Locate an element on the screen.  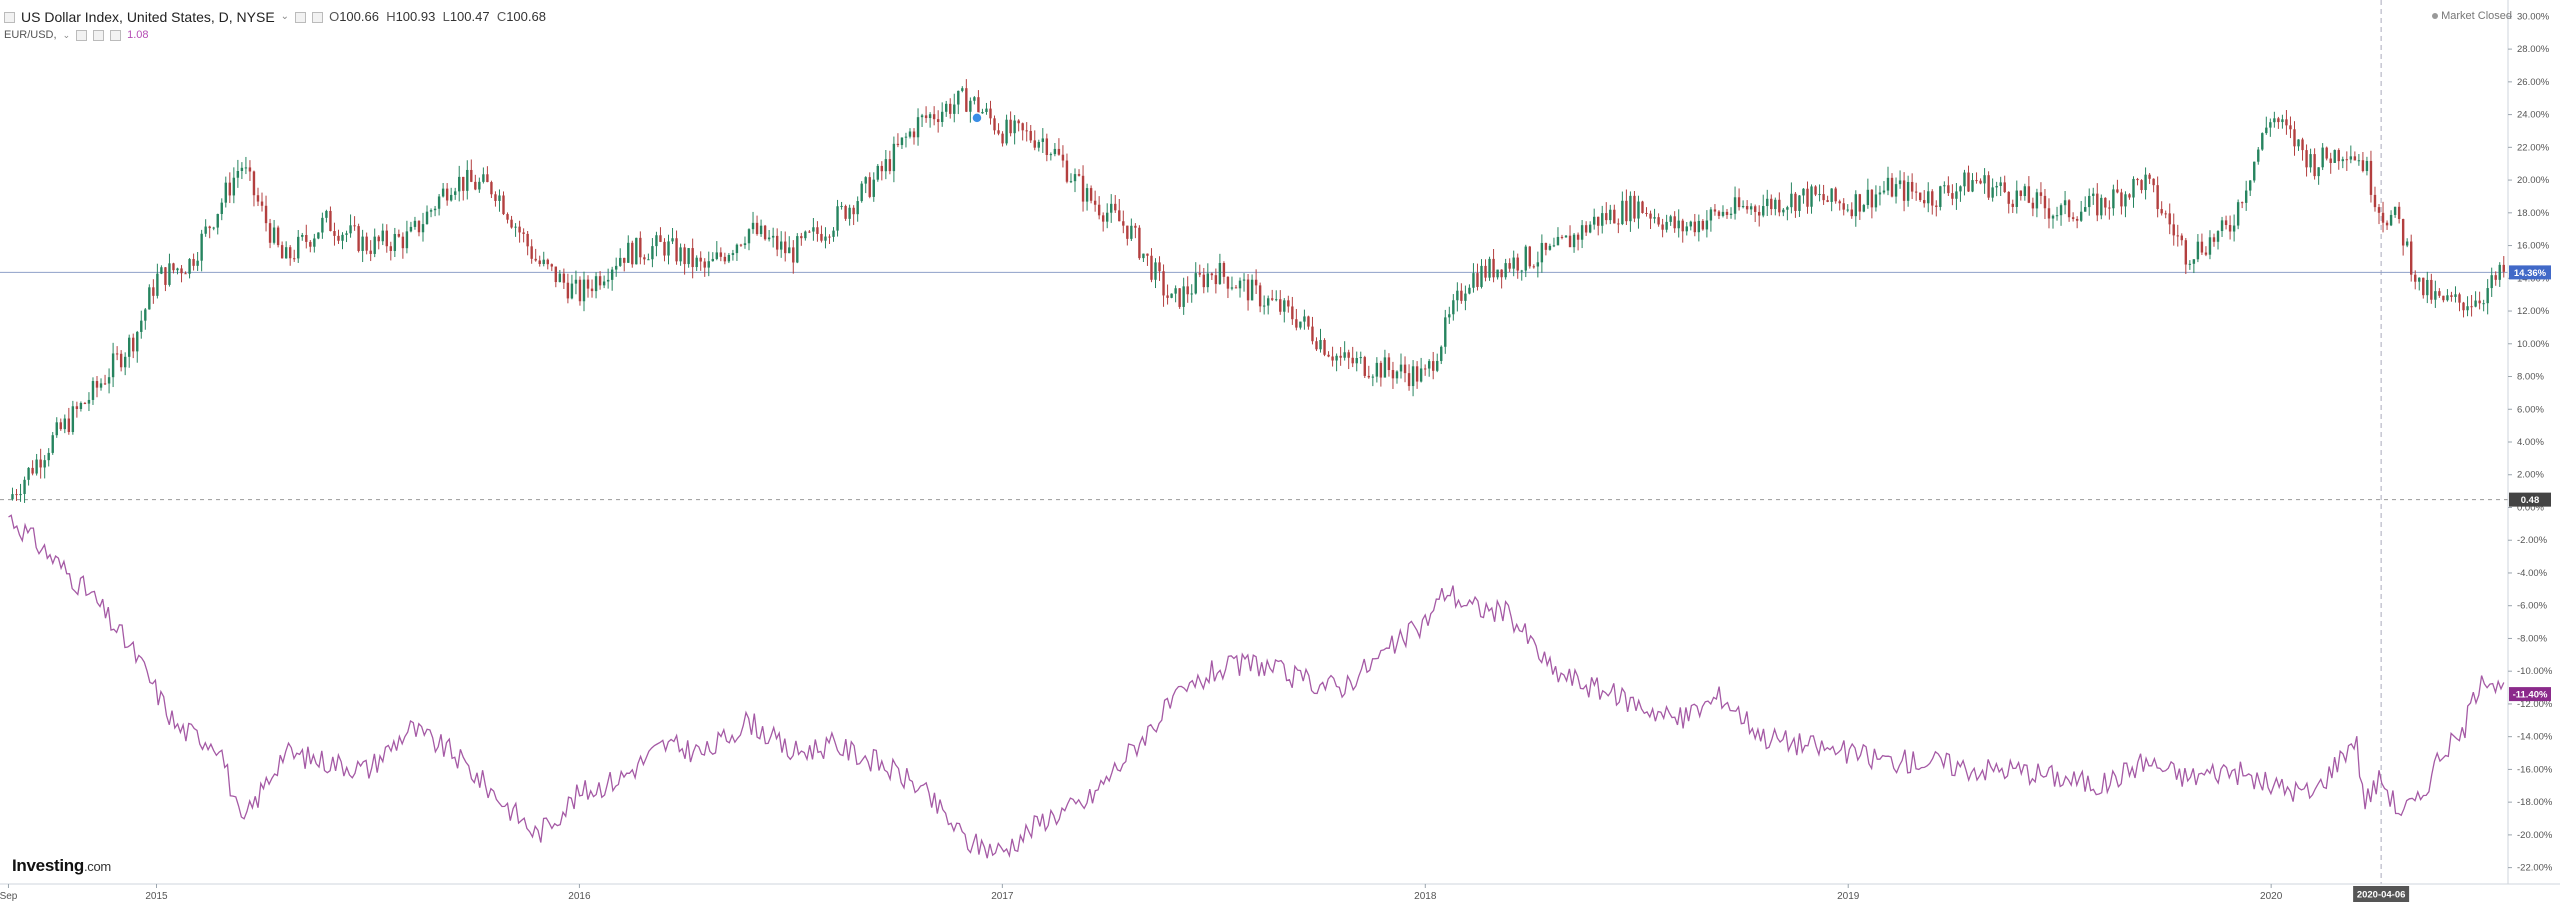
brand-logo: Investing.com is located at coordinates (61, 866).